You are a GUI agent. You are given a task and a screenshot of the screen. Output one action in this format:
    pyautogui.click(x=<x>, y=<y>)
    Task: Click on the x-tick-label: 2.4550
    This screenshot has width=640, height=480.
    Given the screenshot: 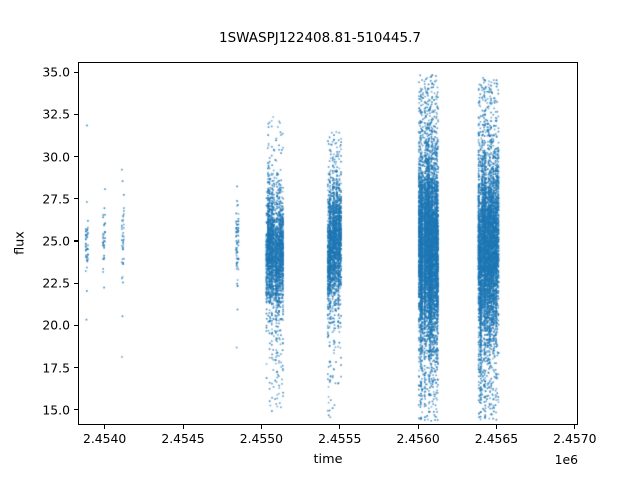 What is the action you would take?
    pyautogui.click(x=261, y=438)
    